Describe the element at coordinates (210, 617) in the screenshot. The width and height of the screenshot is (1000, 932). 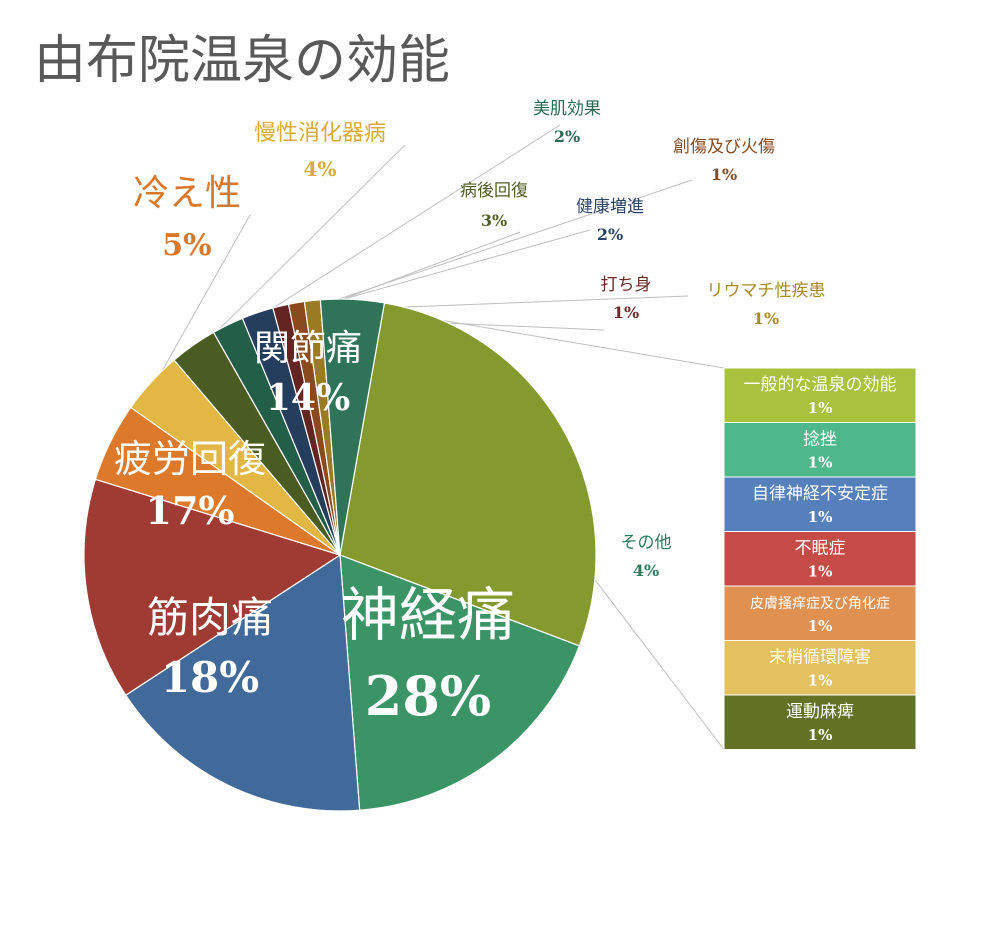
I see `slice-label: 筋肉痛` at that location.